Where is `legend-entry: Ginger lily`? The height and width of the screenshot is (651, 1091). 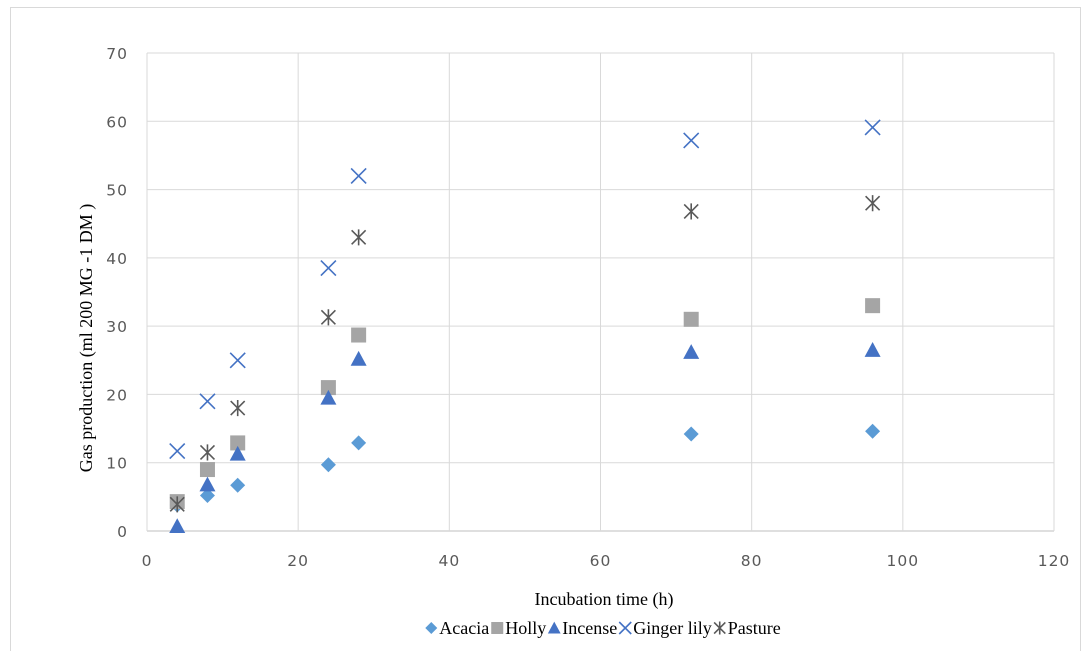 legend-entry: Ginger lily is located at coordinates (665, 628).